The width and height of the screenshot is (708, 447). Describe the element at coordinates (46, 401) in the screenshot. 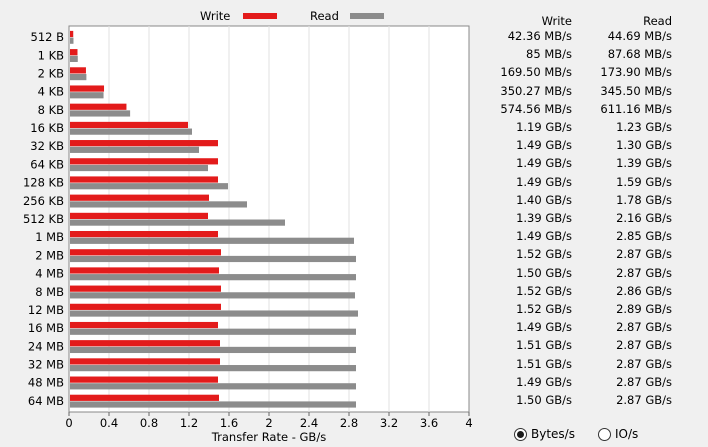

I see `y-tick-label: 64 MB` at that location.